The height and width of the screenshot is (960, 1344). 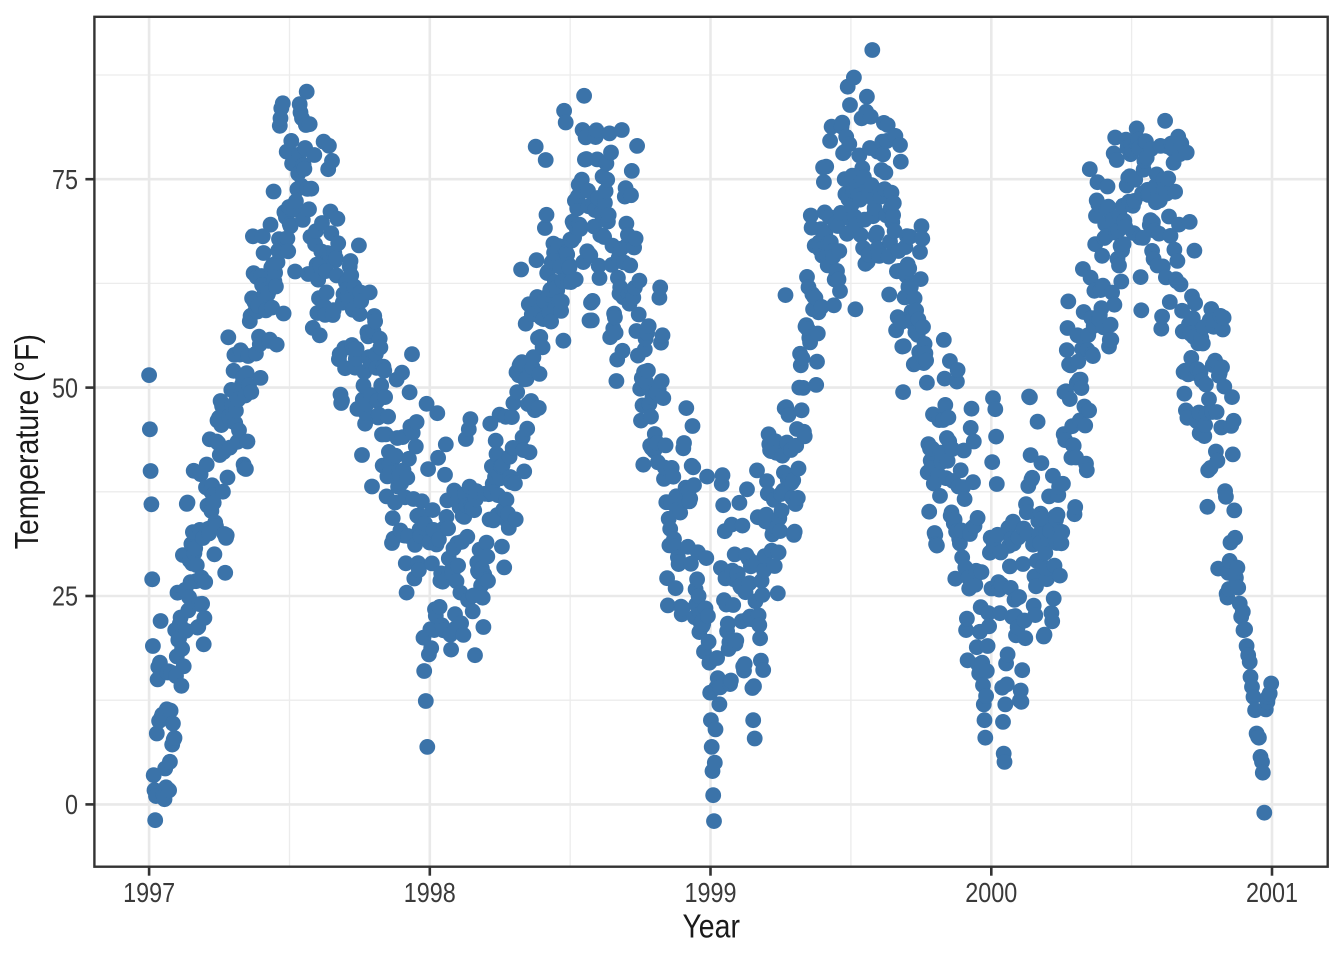 I want to click on svg-text: 75, so click(x=65, y=179).